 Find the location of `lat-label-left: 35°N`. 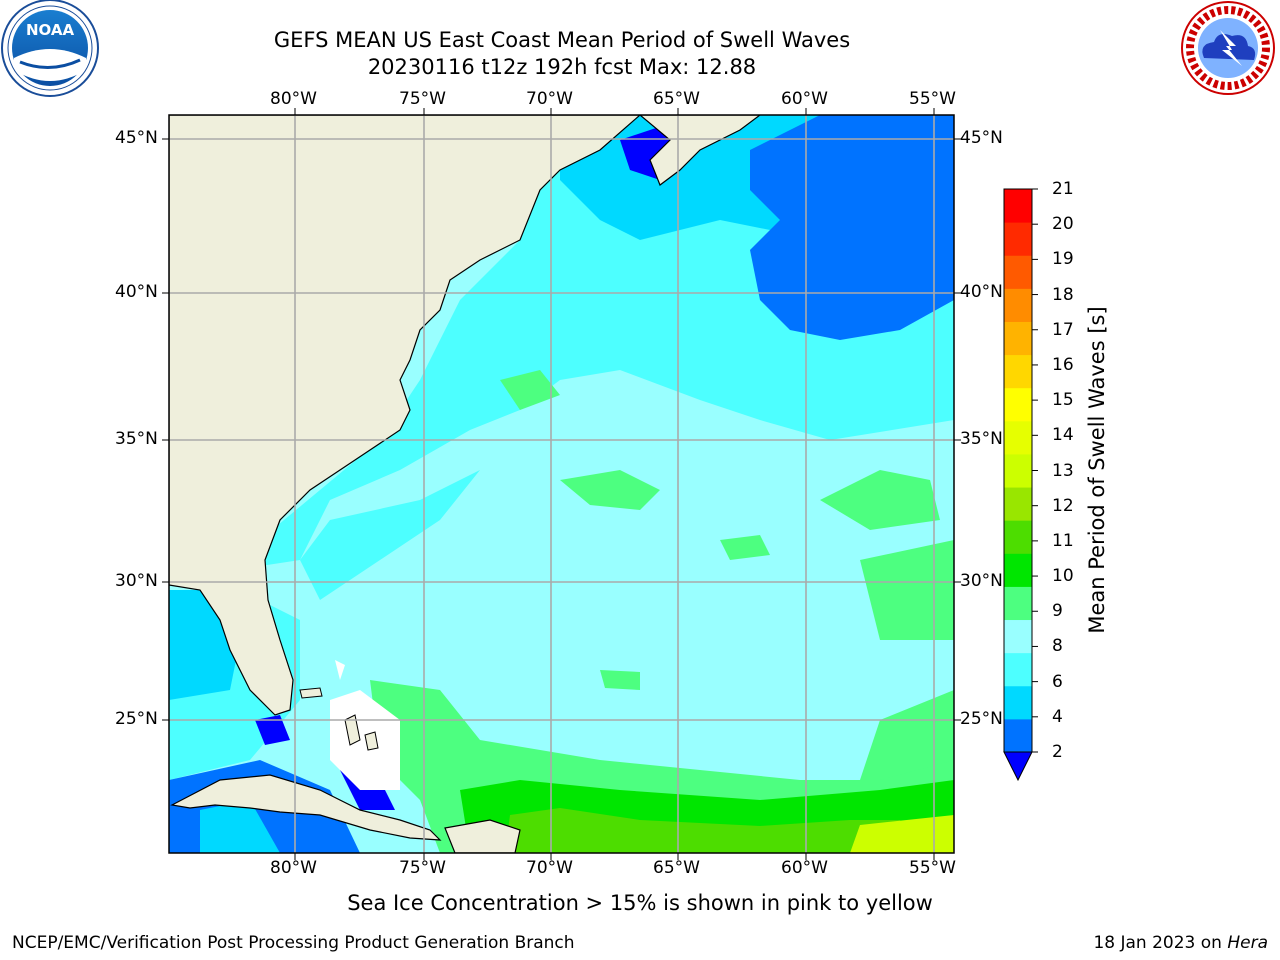

lat-label-left: 35°N is located at coordinates (136, 439).